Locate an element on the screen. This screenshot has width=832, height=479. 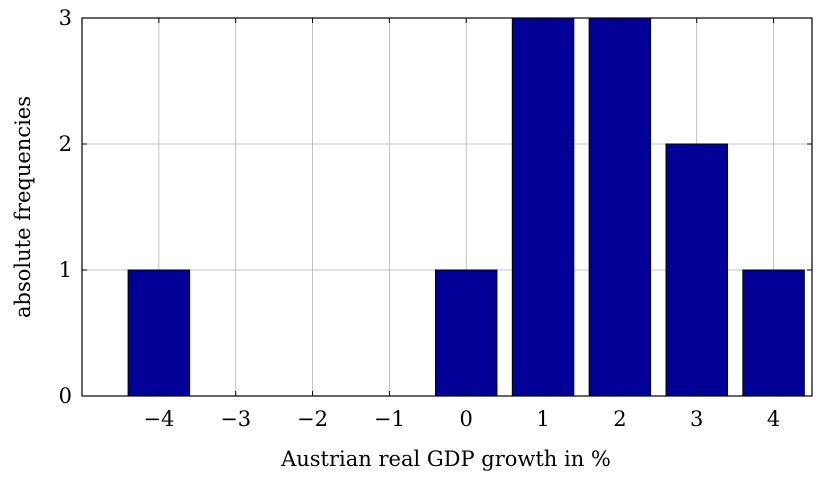
y-tick-label: 3 is located at coordinates (65, 18).